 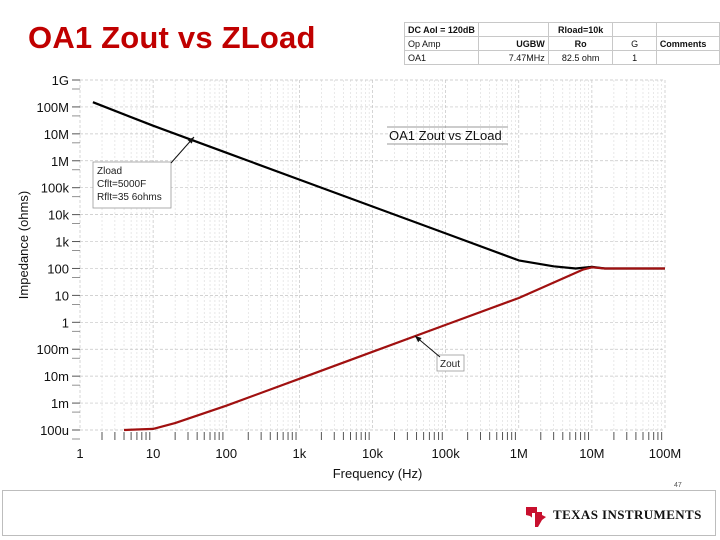 I want to click on x-tick-label: 1M, so click(x=519, y=453).